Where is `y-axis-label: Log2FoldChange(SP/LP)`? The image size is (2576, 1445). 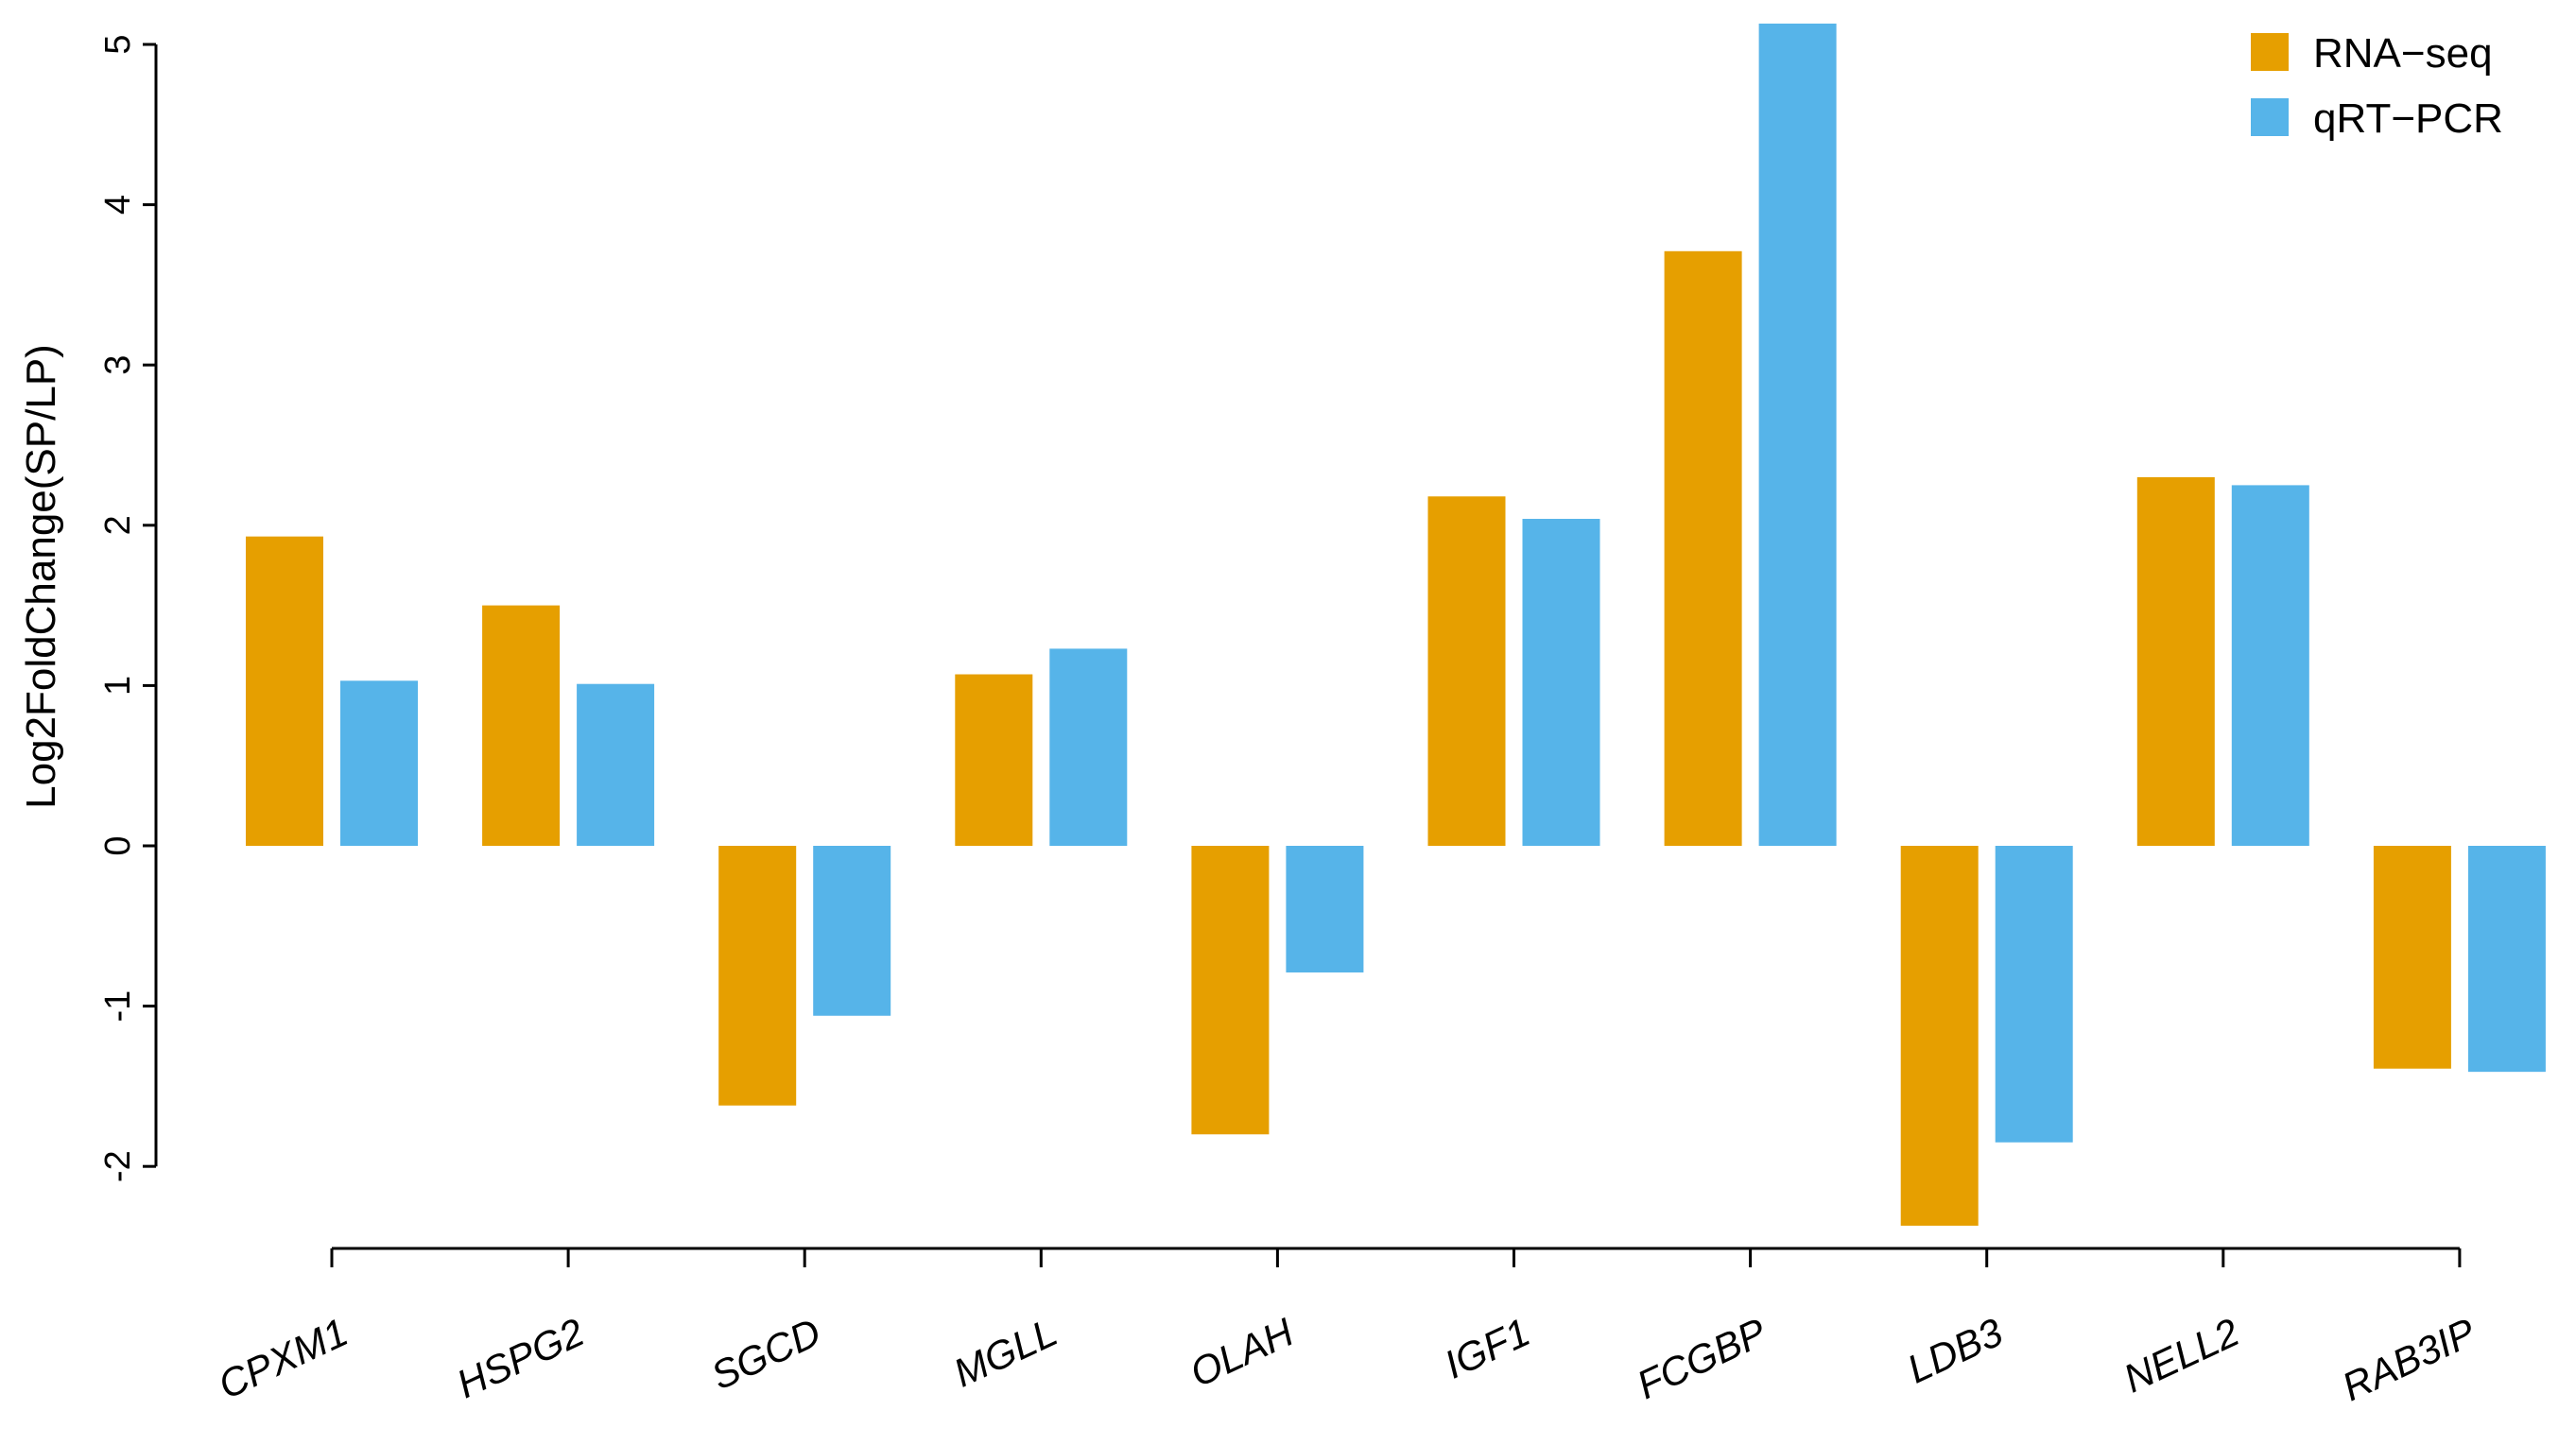 y-axis-label: Log2FoldChange(SP/LP) is located at coordinates (41, 576).